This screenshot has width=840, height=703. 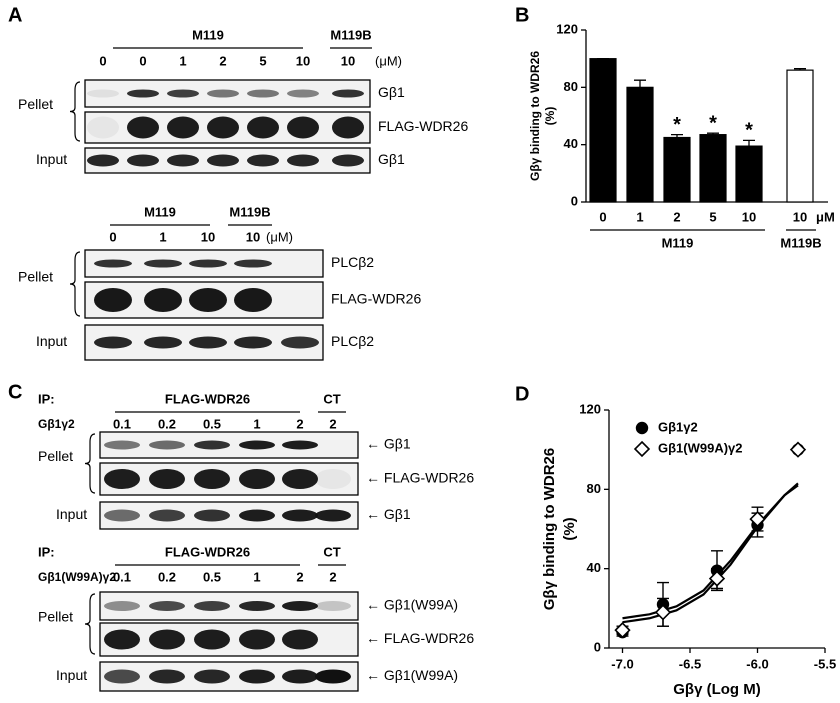 What do you see at coordinates (639, 216) in the screenshot?
I see `x-tick-label: 1` at bounding box center [639, 216].